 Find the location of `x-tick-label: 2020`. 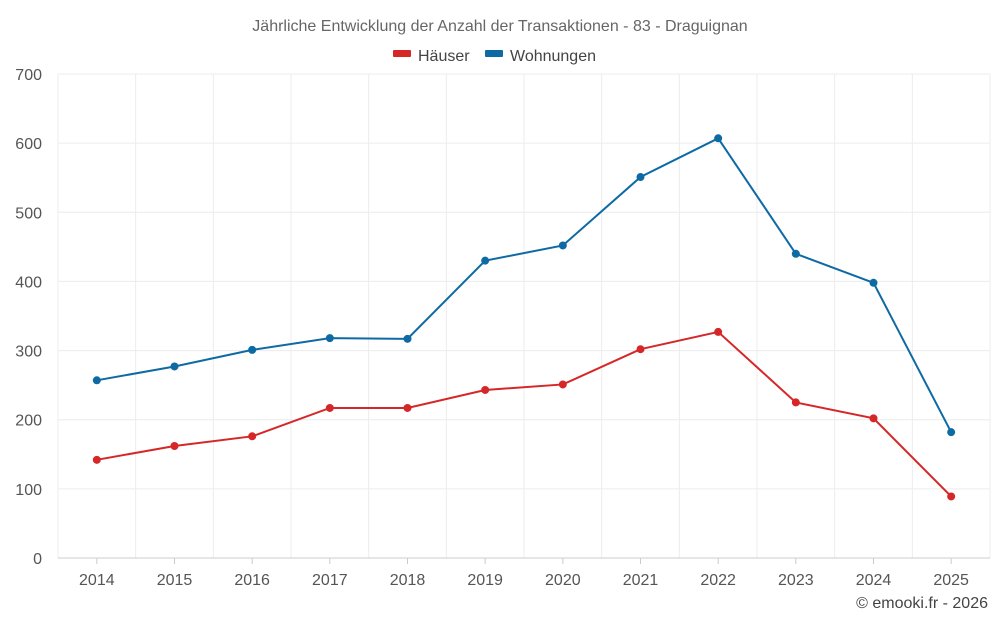

x-tick-label: 2020 is located at coordinates (563, 580).